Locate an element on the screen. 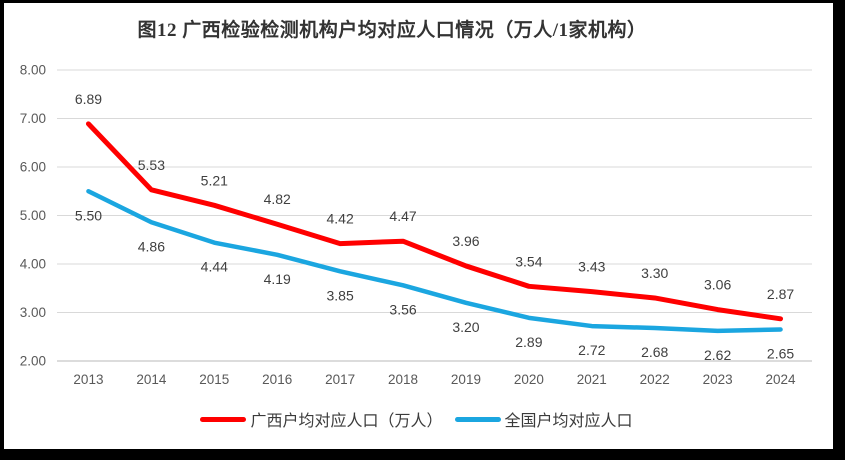 The image size is (845, 460). y-tick-label: 2.00 is located at coordinates (33, 361).